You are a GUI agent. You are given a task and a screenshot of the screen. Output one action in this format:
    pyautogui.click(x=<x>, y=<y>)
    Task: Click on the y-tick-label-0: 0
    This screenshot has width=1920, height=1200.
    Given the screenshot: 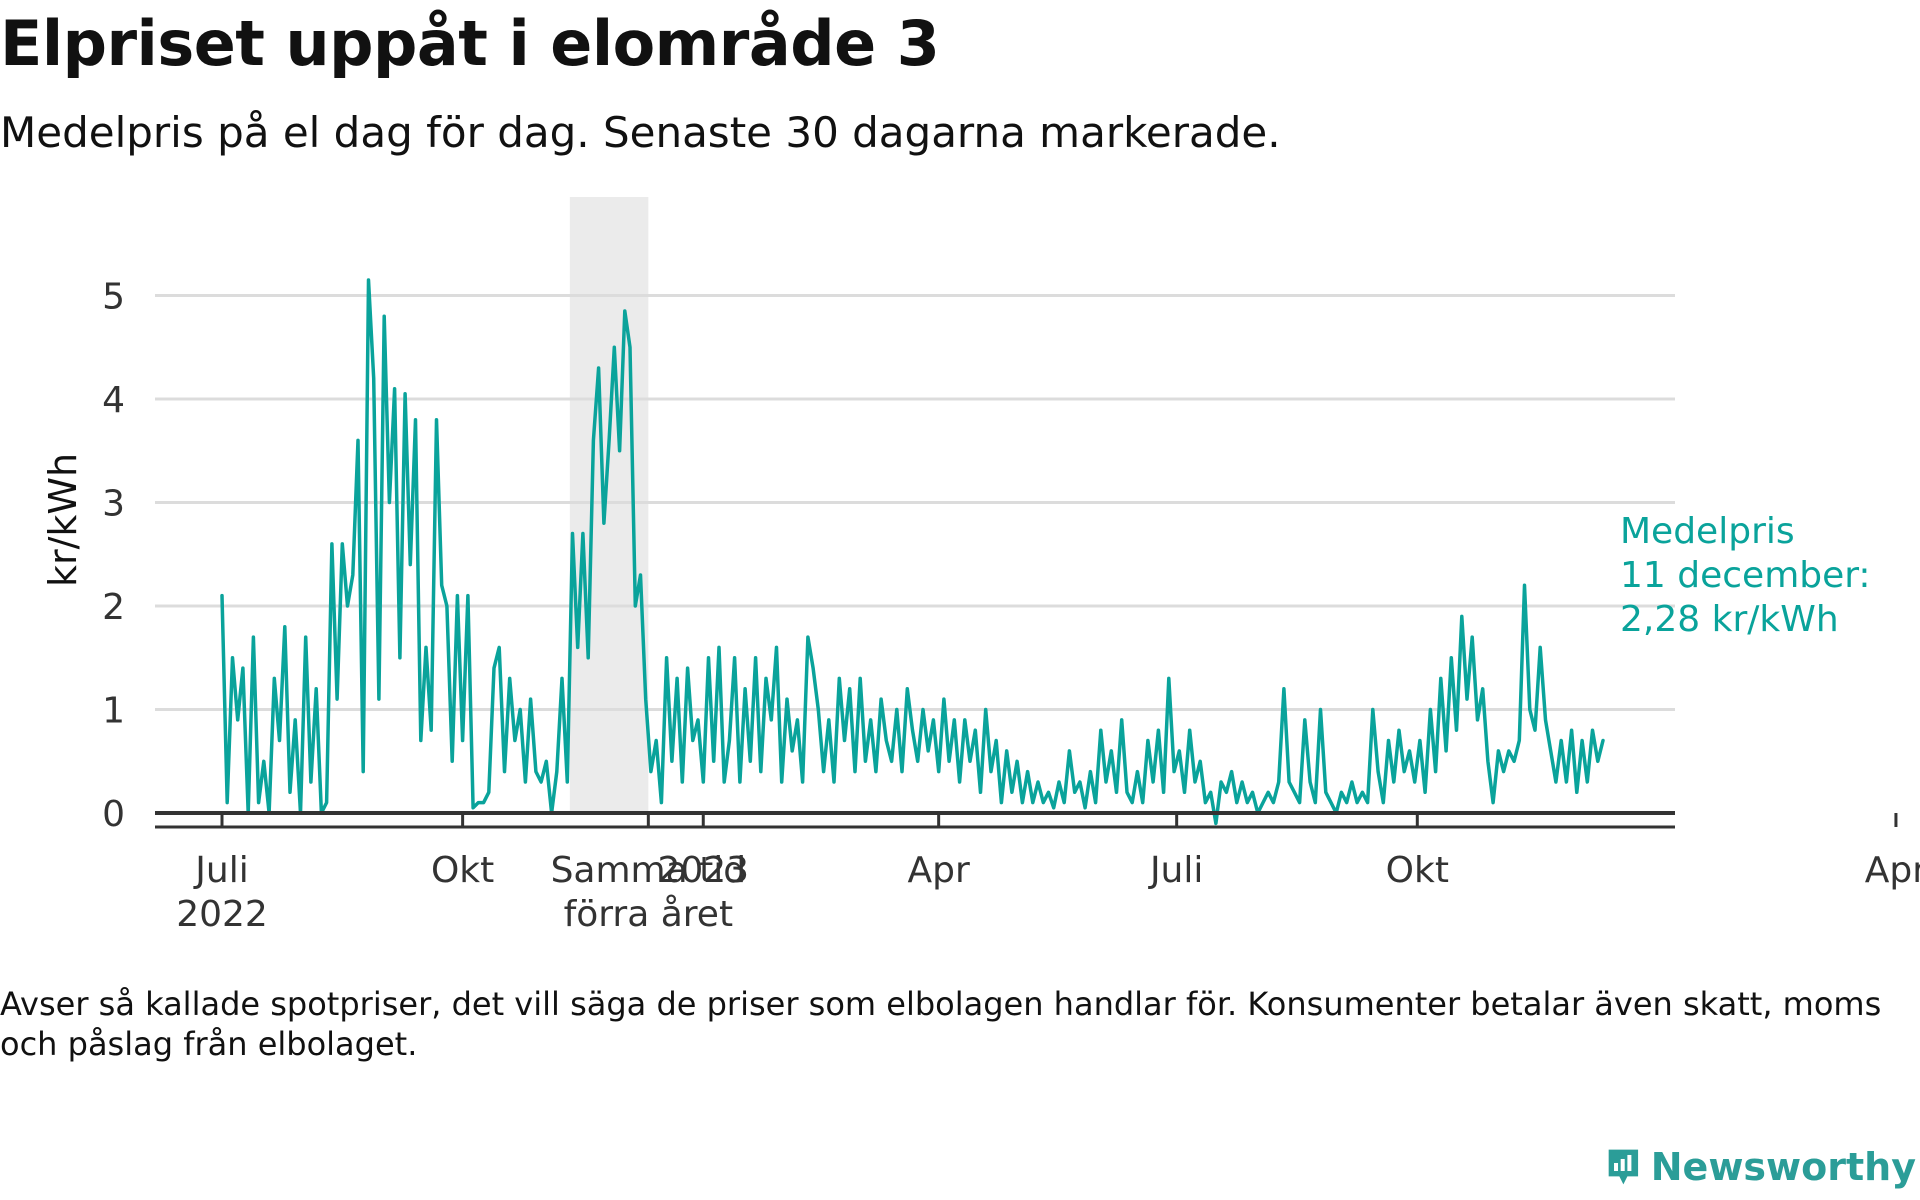 What is the action you would take?
    pyautogui.click(x=113, y=814)
    